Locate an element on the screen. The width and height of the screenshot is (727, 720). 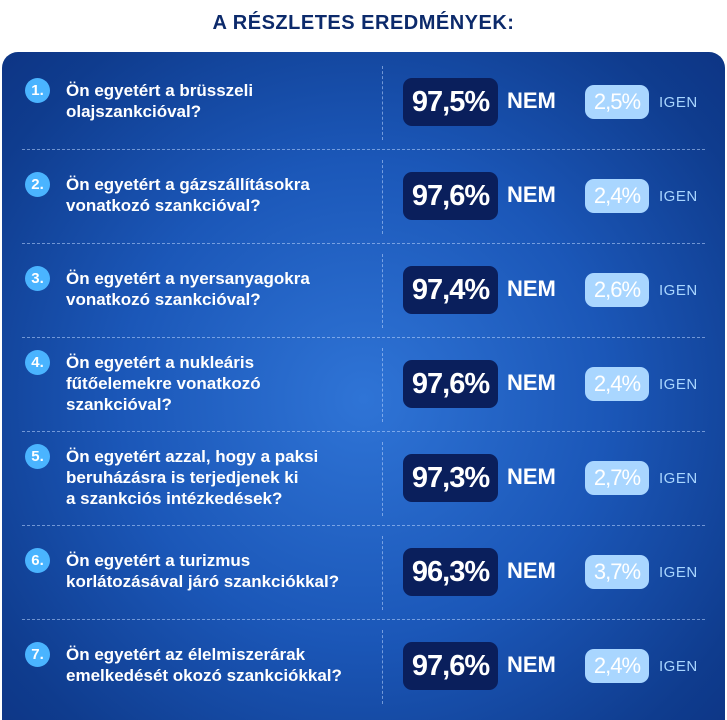
question-text: Ön egyetért a brüsszeli olajszankcióval? is located at coordinates (160, 101).